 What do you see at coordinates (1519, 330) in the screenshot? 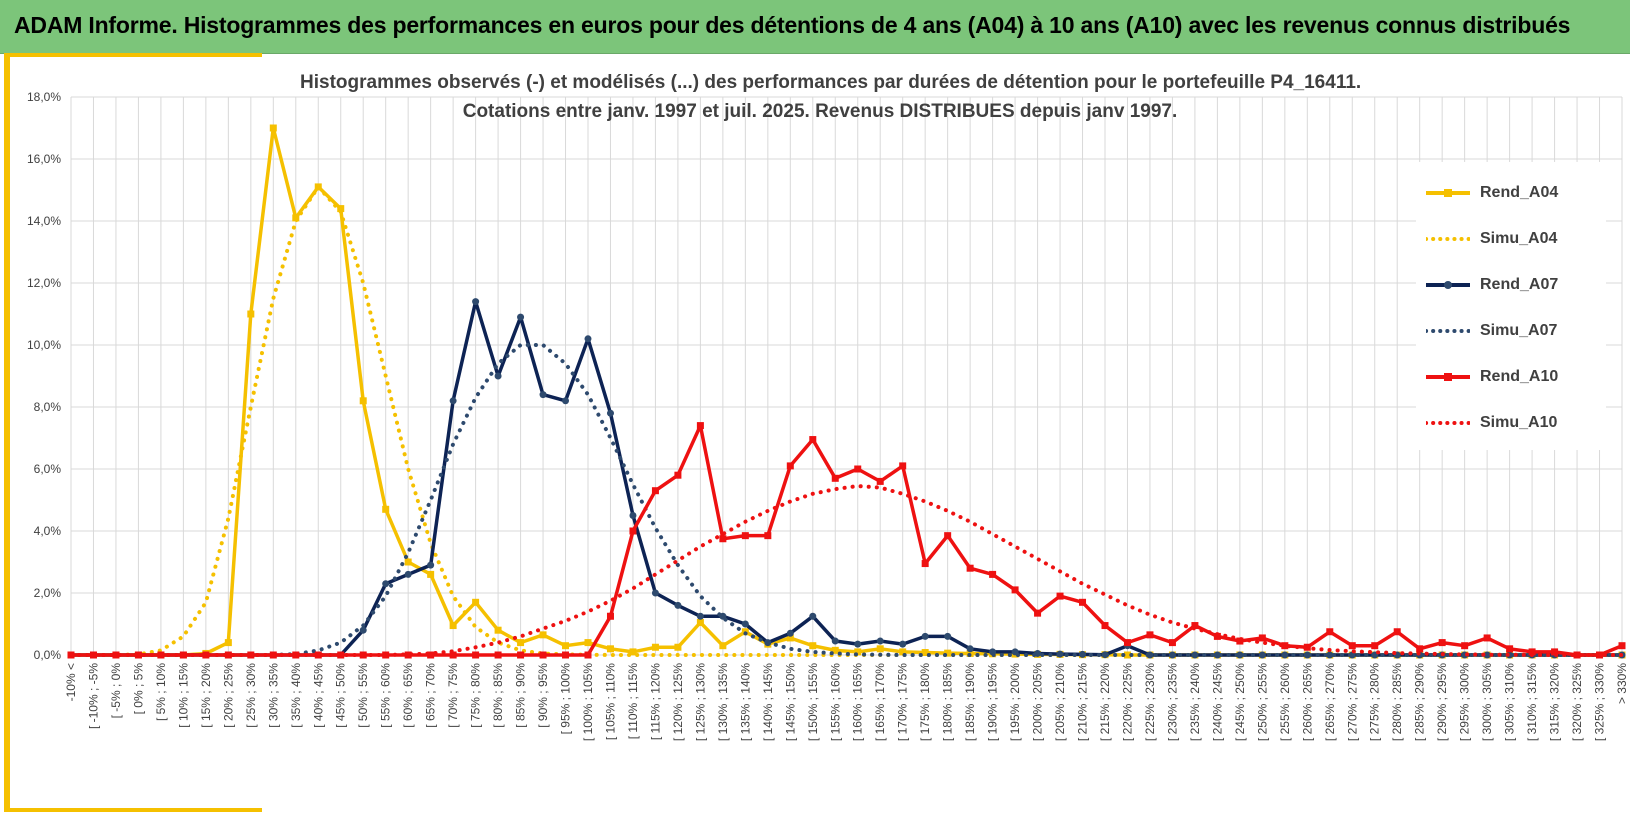
I see `legend-label-simu-a07: Simu_A07` at bounding box center [1519, 330].